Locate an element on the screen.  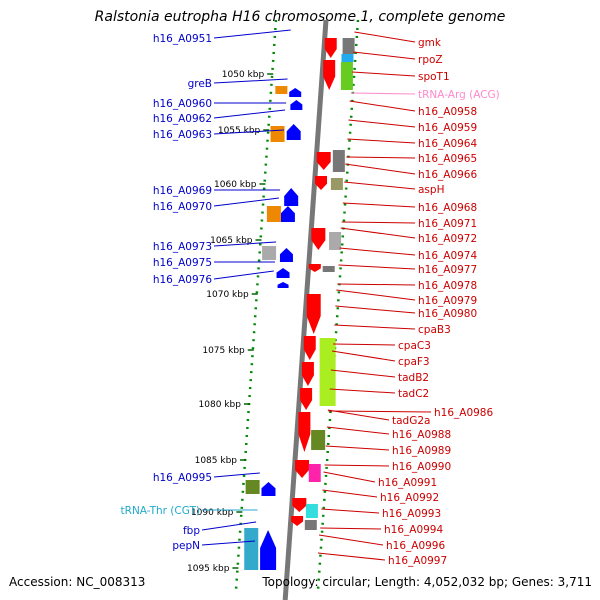
gene-label-right: h16_A0990 is located at coordinates (421, 467).